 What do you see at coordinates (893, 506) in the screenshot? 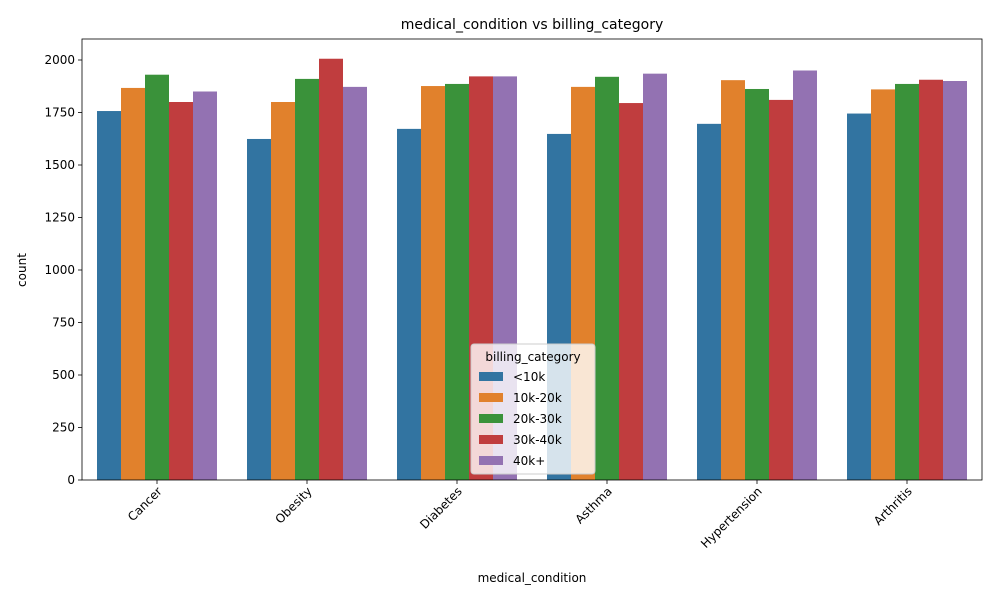
I see `x-tick-label-arthritis: Arthritis` at bounding box center [893, 506].